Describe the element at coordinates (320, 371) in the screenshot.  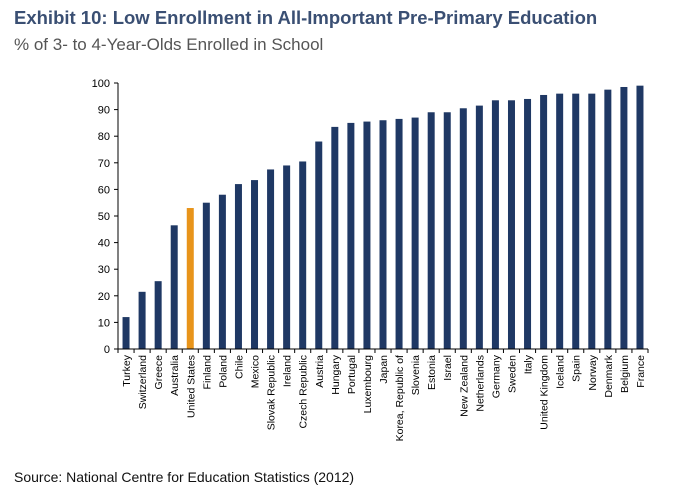
I see `x-tick-label: Austria` at that location.